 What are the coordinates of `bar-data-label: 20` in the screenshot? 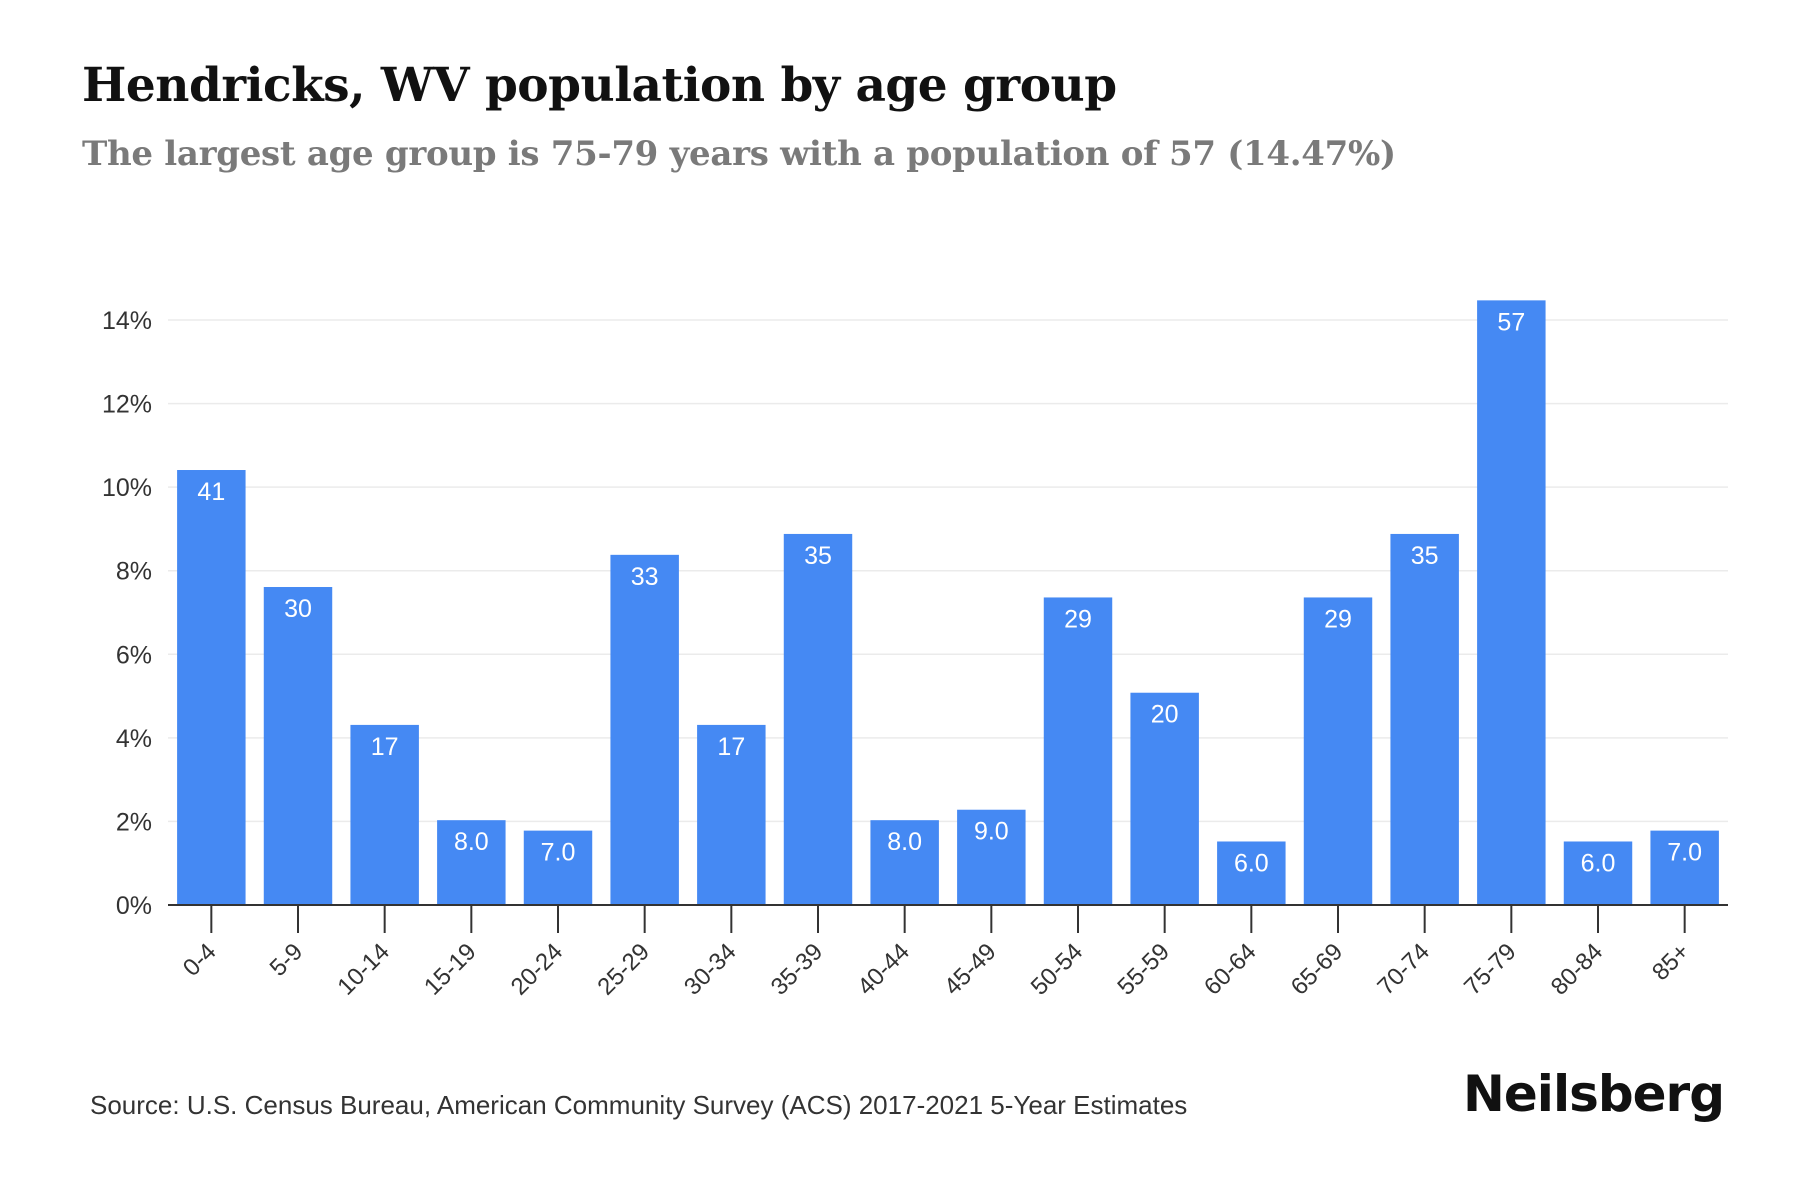 It's located at (1165, 715).